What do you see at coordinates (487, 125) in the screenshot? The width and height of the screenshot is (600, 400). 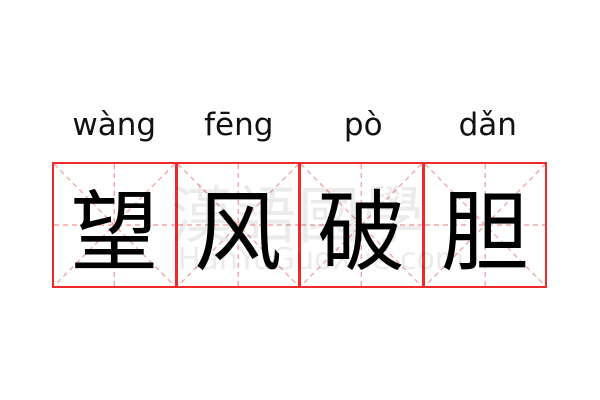 I see `pinyin-4: dǎn` at bounding box center [487, 125].